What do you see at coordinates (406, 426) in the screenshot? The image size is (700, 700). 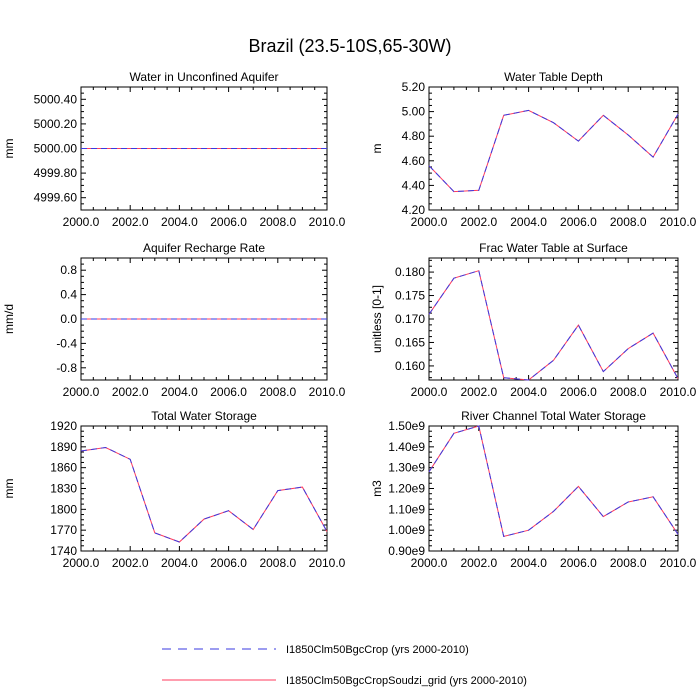 I see `y-tick-label: 1.50e9` at bounding box center [406, 426].